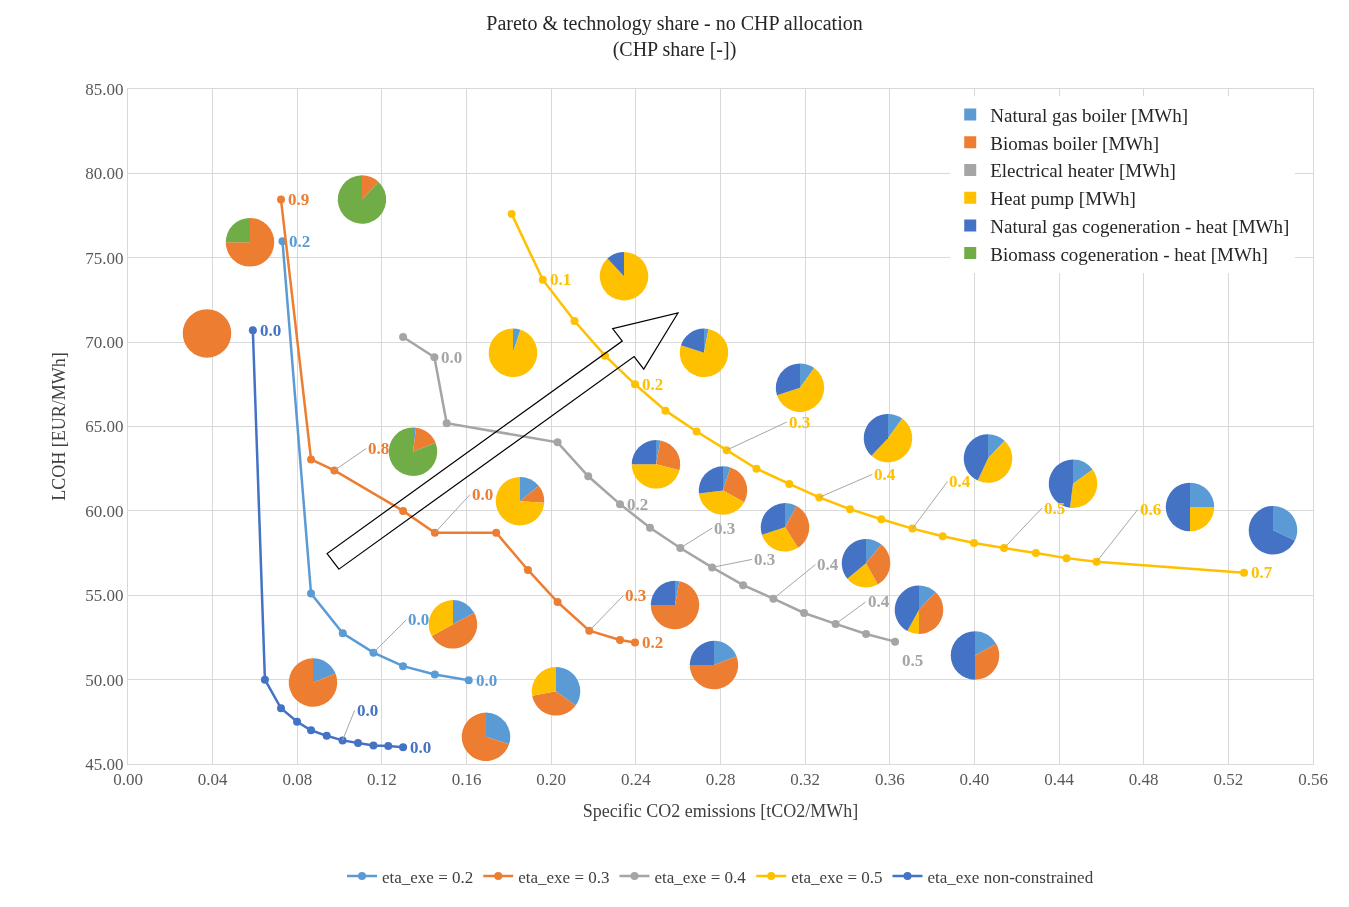  What do you see at coordinates (720, 810) in the screenshot?
I see `x-axis-title: Specific CO2 emissions [tCO2/MWh]` at bounding box center [720, 810].